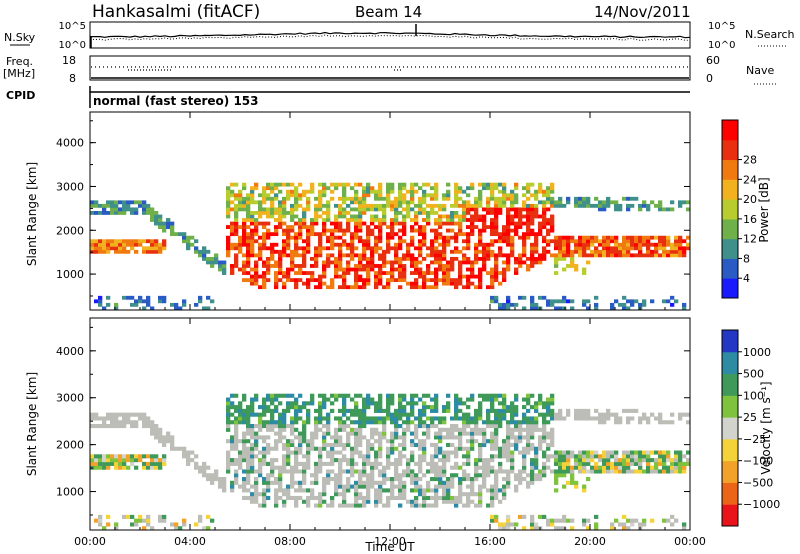  Describe the element at coordinates (730, 209) in the screenshot. I see `colorbar-swatch` at that location.